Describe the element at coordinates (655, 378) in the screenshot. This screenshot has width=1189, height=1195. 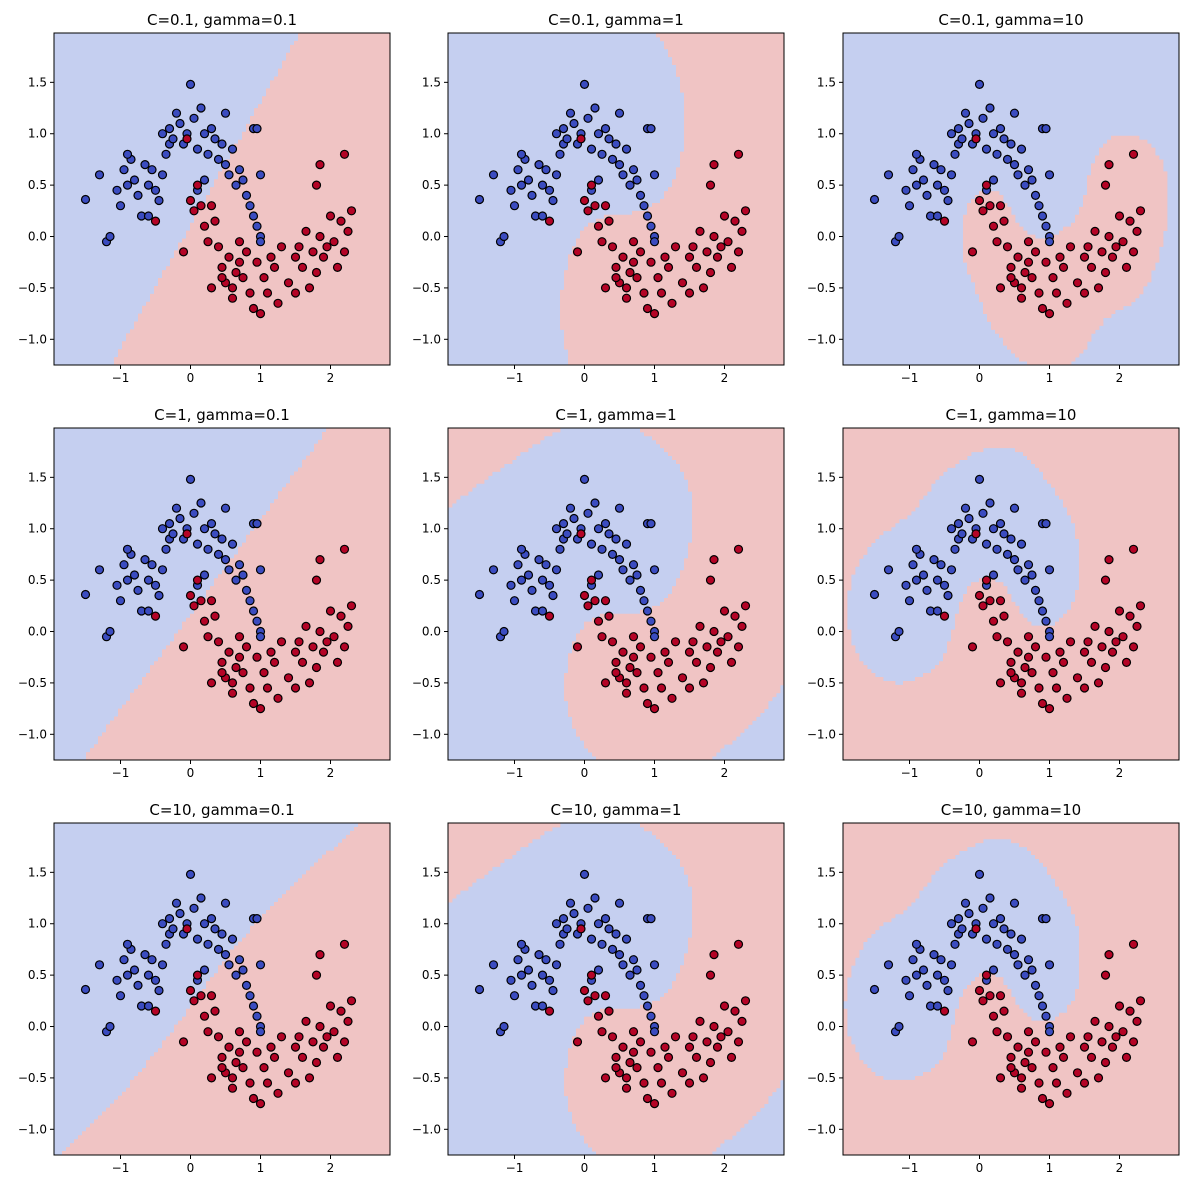
I see `x-tick-label: 1` at that location.